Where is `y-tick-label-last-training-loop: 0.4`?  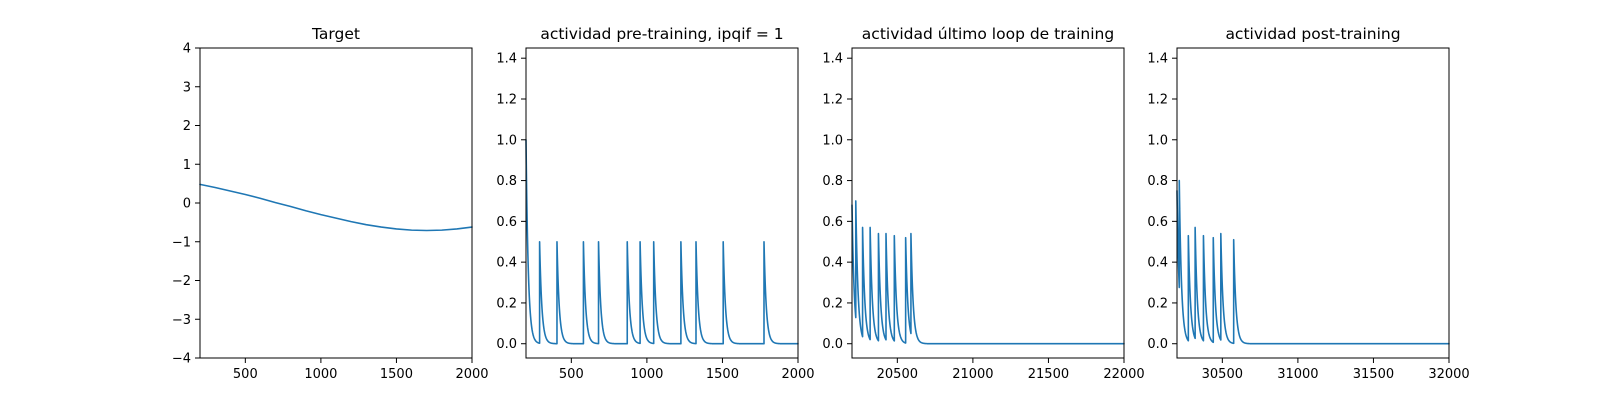 y-tick-label-last-training-loop: 0.4 is located at coordinates (832, 263).